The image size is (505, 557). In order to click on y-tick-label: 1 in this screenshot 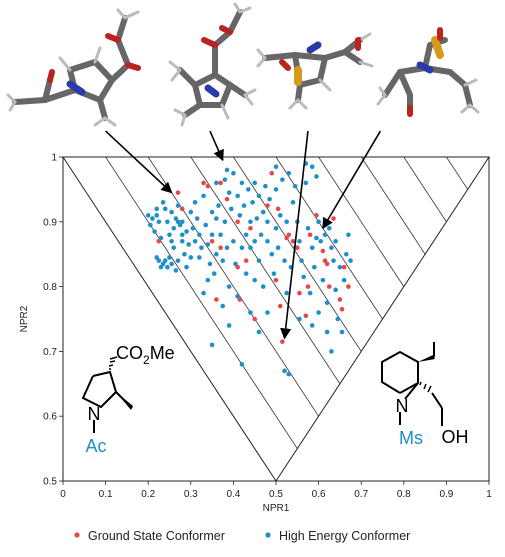, I will do `click(54, 158)`.